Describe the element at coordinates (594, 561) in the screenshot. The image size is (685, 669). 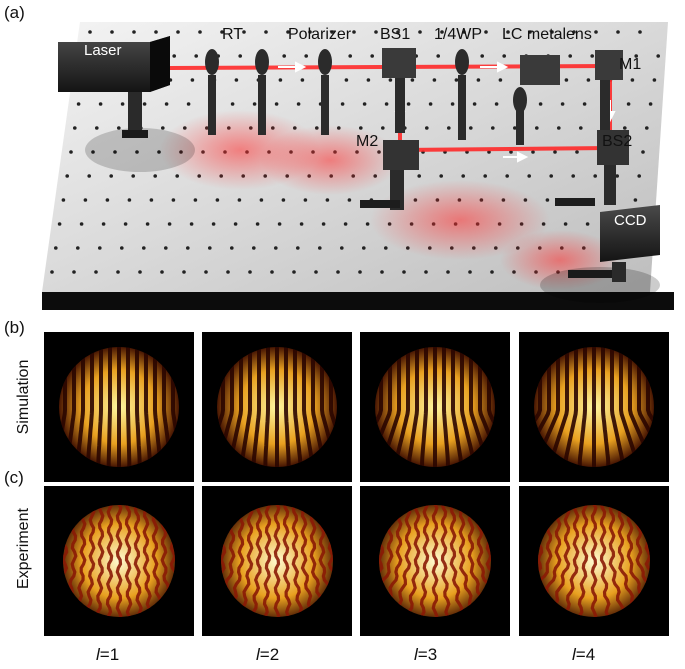
I see `experiment-l4` at that location.